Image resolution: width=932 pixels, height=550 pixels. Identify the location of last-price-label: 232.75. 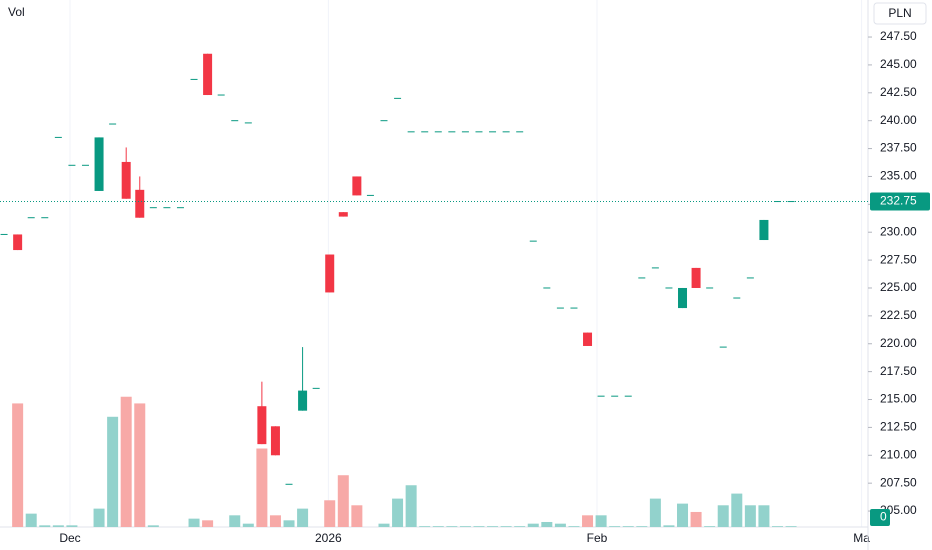
(898, 201).